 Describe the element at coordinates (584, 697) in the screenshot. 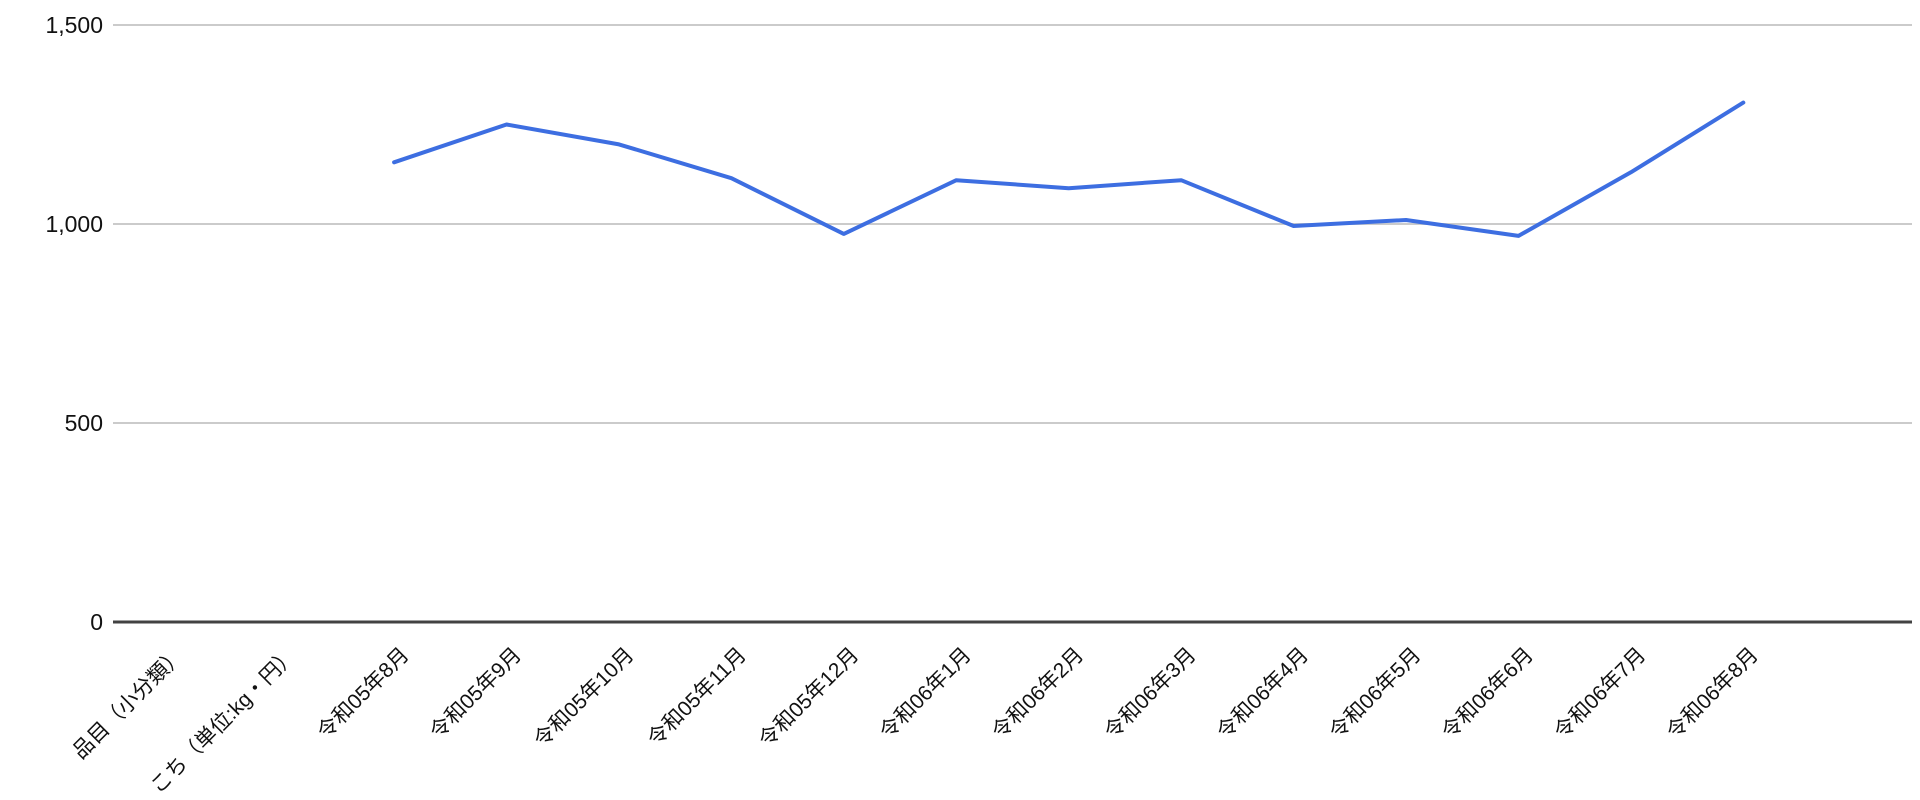

I see `x-axis-category-label: 令和05年10月` at that location.